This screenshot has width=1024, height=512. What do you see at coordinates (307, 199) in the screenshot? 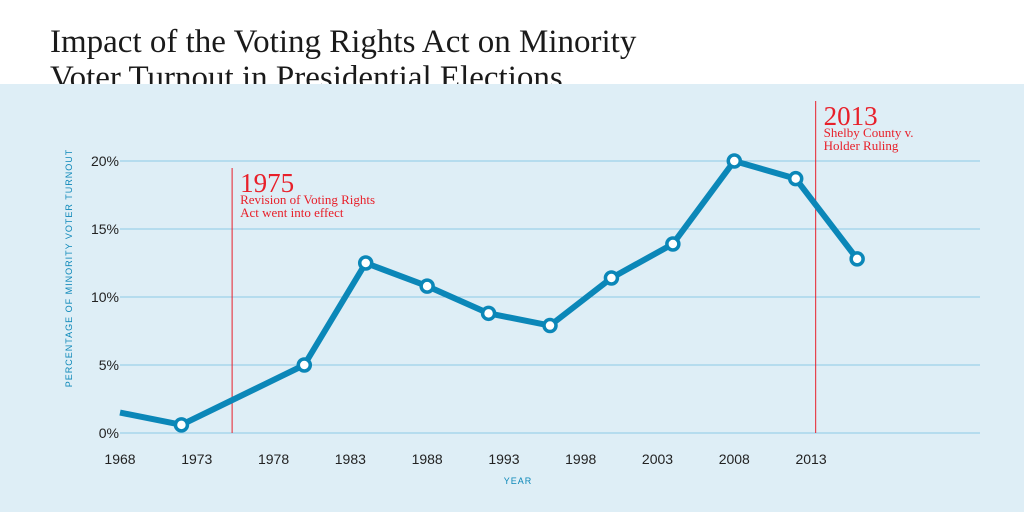
I see `annotation-text: Revision of Voting Rights` at bounding box center [307, 199].